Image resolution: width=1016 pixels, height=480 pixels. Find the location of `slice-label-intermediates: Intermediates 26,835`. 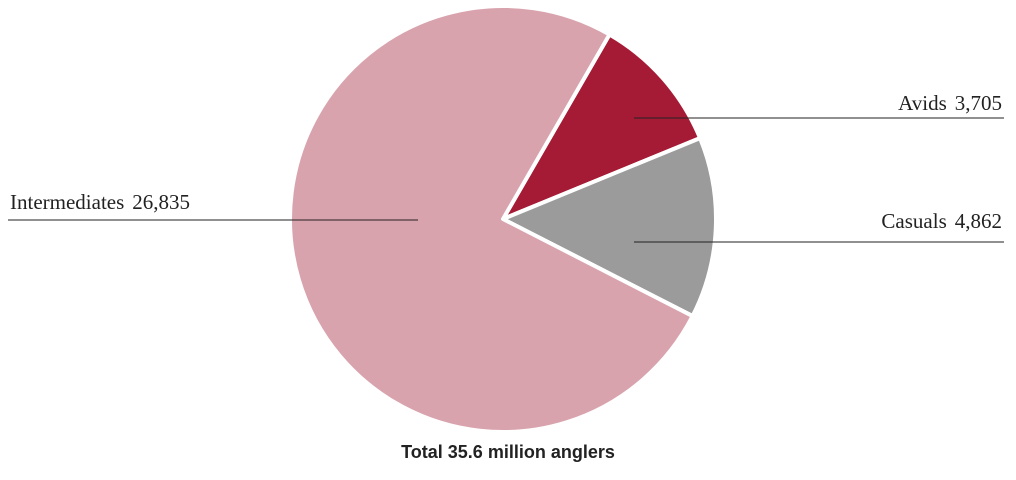

slice-label-intermediates: Intermediates 26,835 is located at coordinates (100, 202).